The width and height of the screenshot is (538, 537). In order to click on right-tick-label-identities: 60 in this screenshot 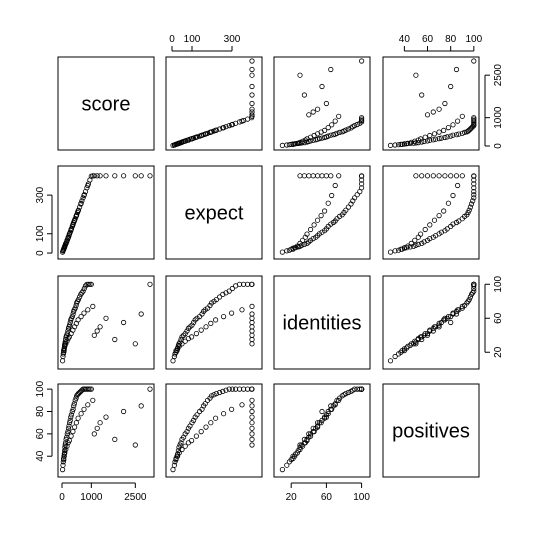, I will do `click(498, 318)`.